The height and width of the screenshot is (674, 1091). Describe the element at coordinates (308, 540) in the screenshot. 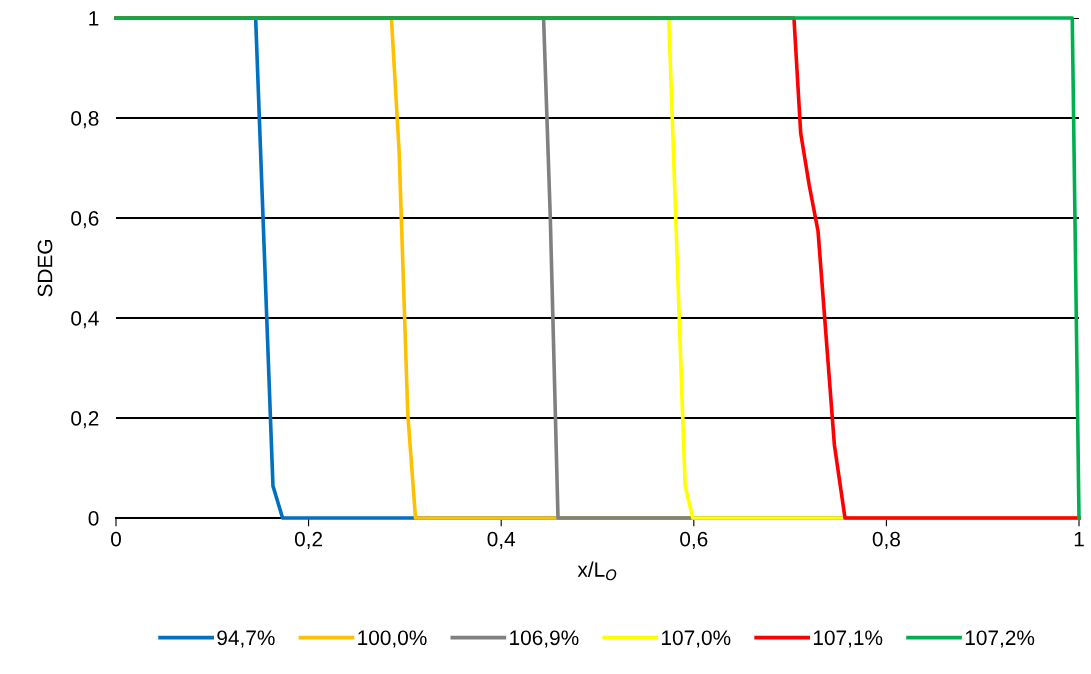

I see `x-tick-label: 0,2` at that location.